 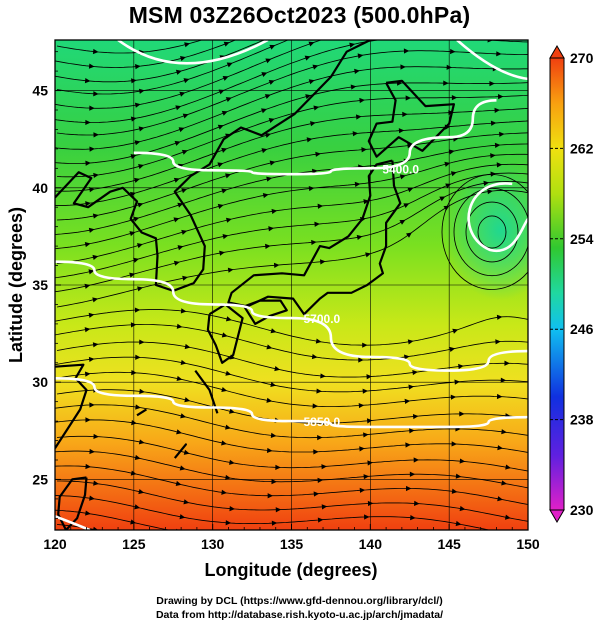 I want to click on colorbar-scale, so click(x=557, y=284).